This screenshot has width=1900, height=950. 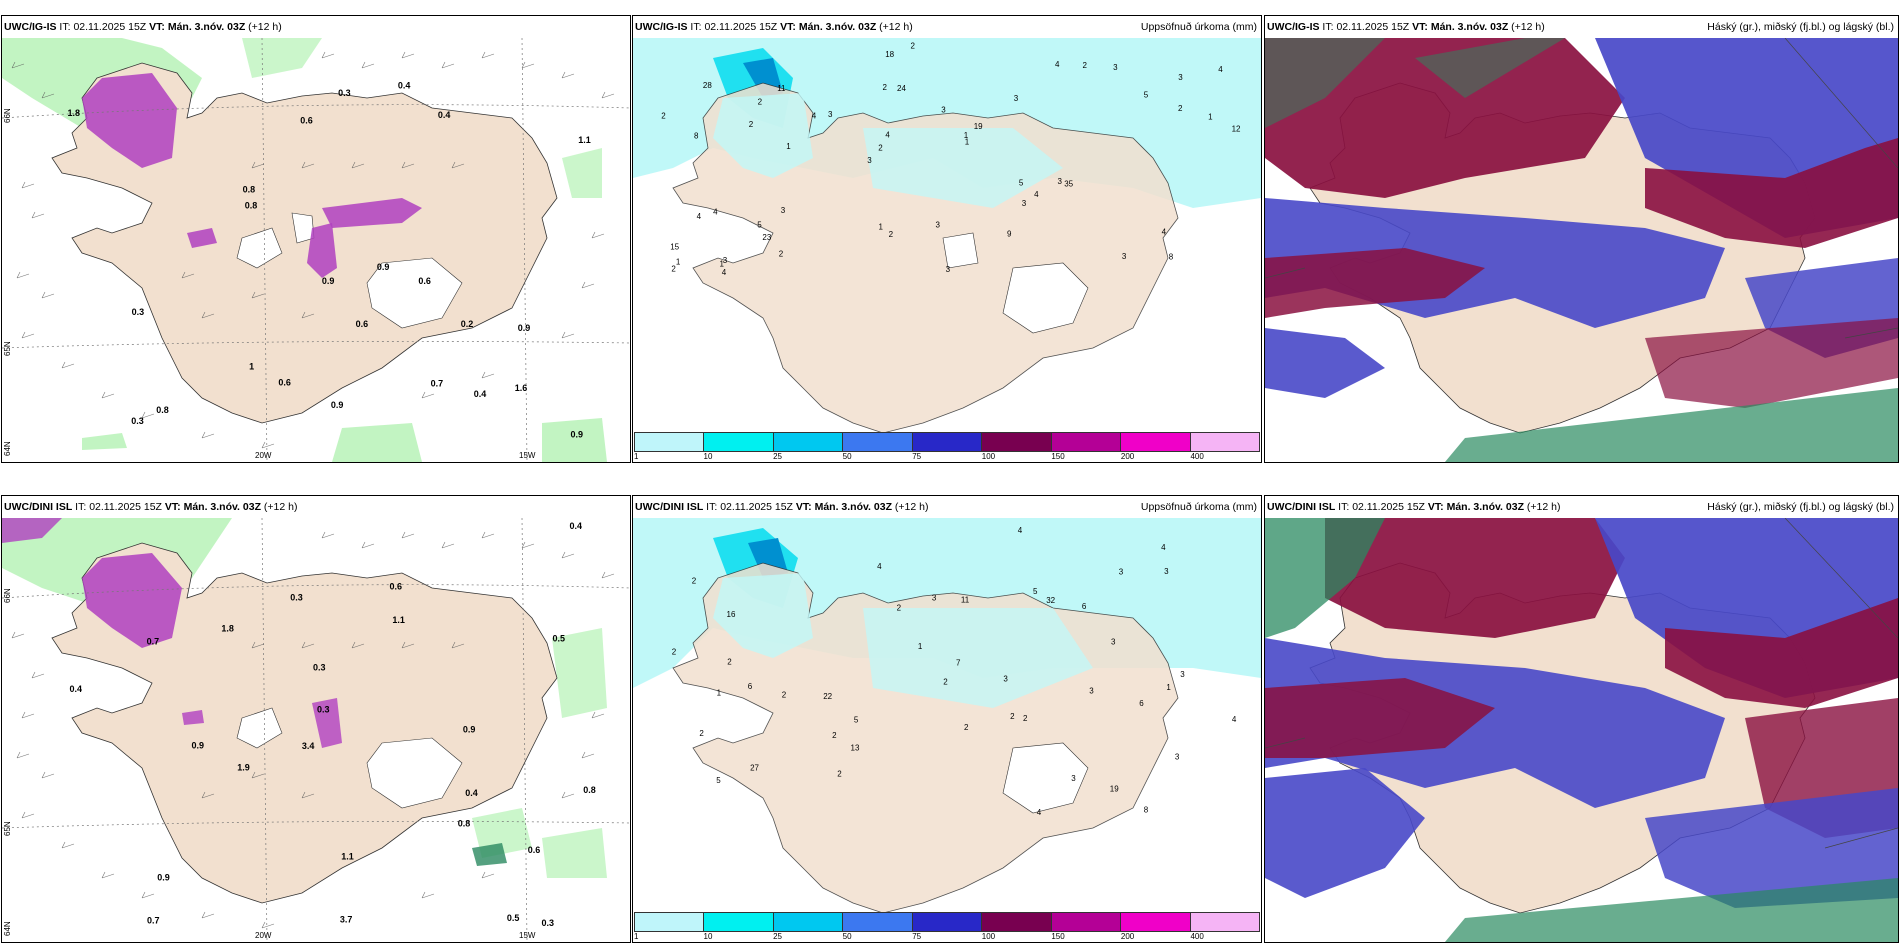 I want to click on value-label: 11, so click(x=965, y=600).